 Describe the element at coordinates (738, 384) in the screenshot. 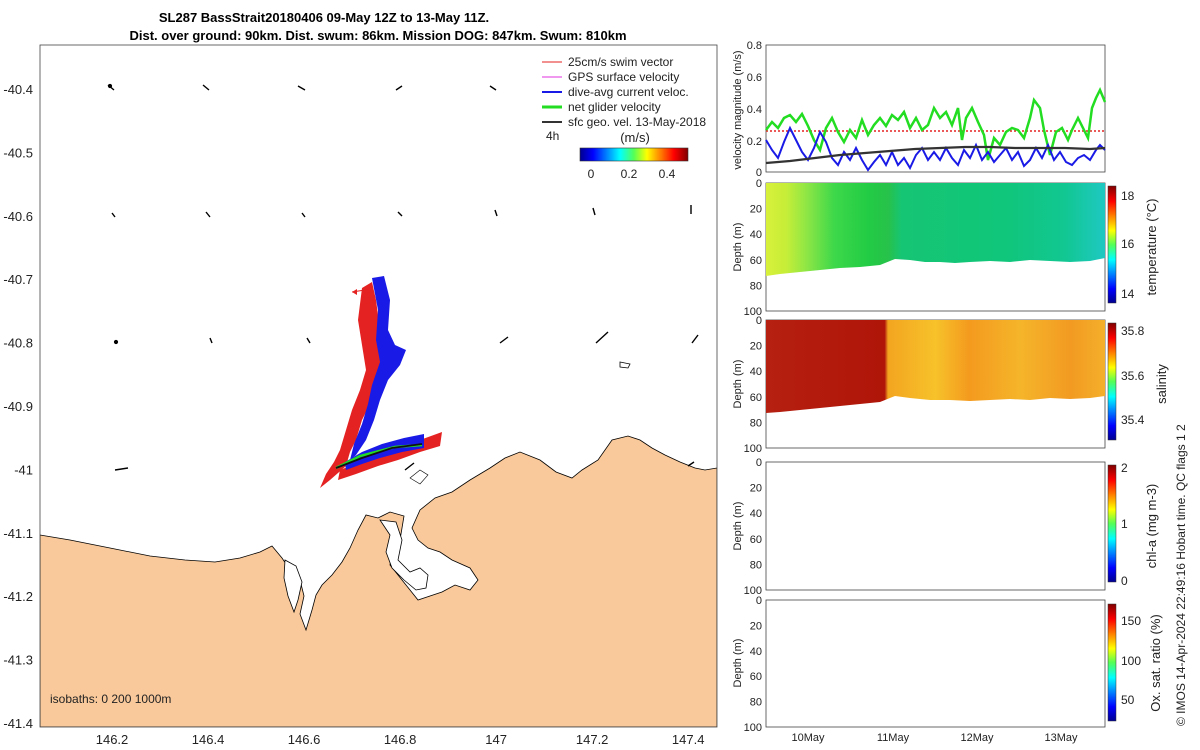

I see `sal-ylabel: Depth (m)` at that location.